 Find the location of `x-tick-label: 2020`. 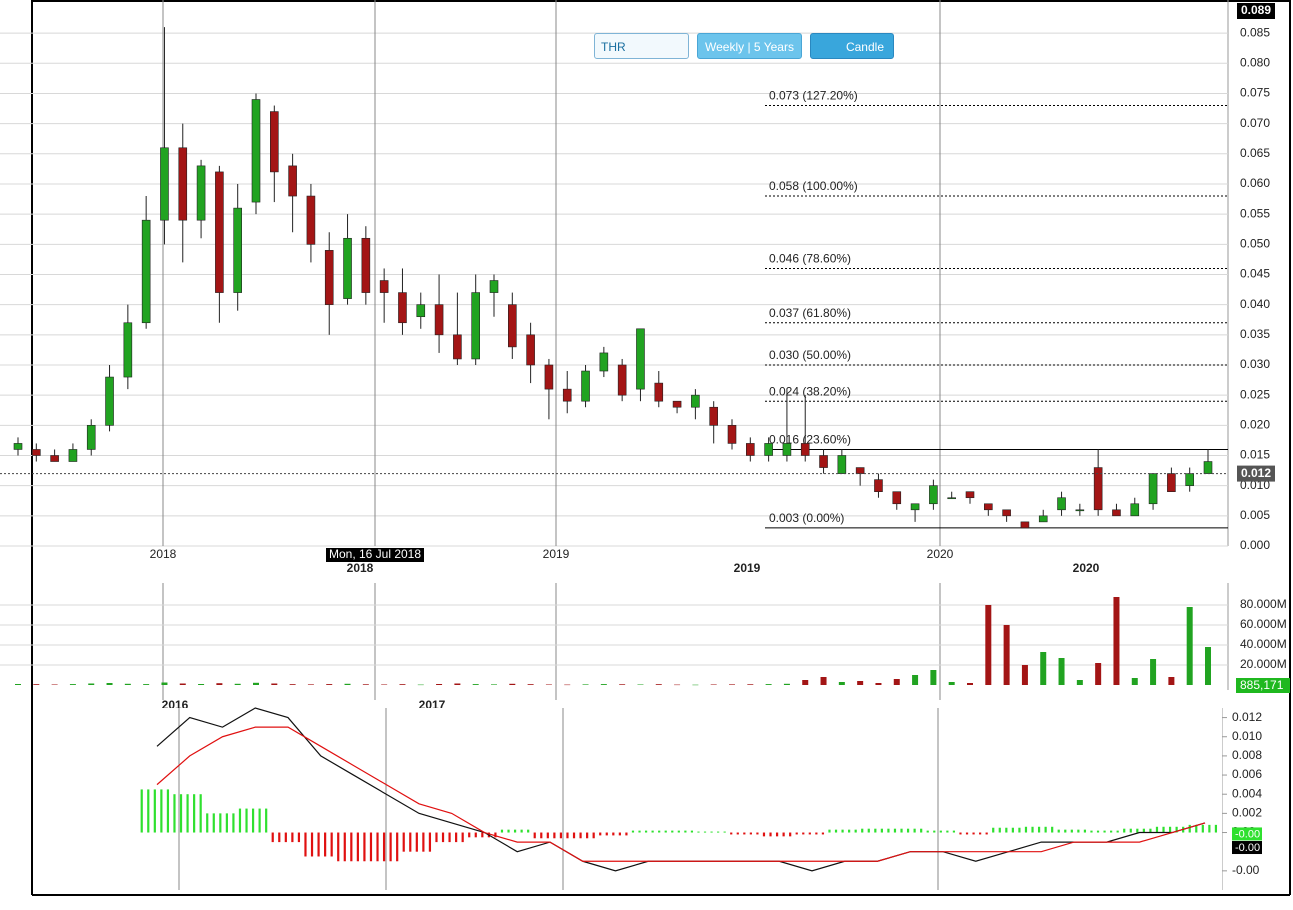

x-tick-label: 2020 is located at coordinates (940, 554).